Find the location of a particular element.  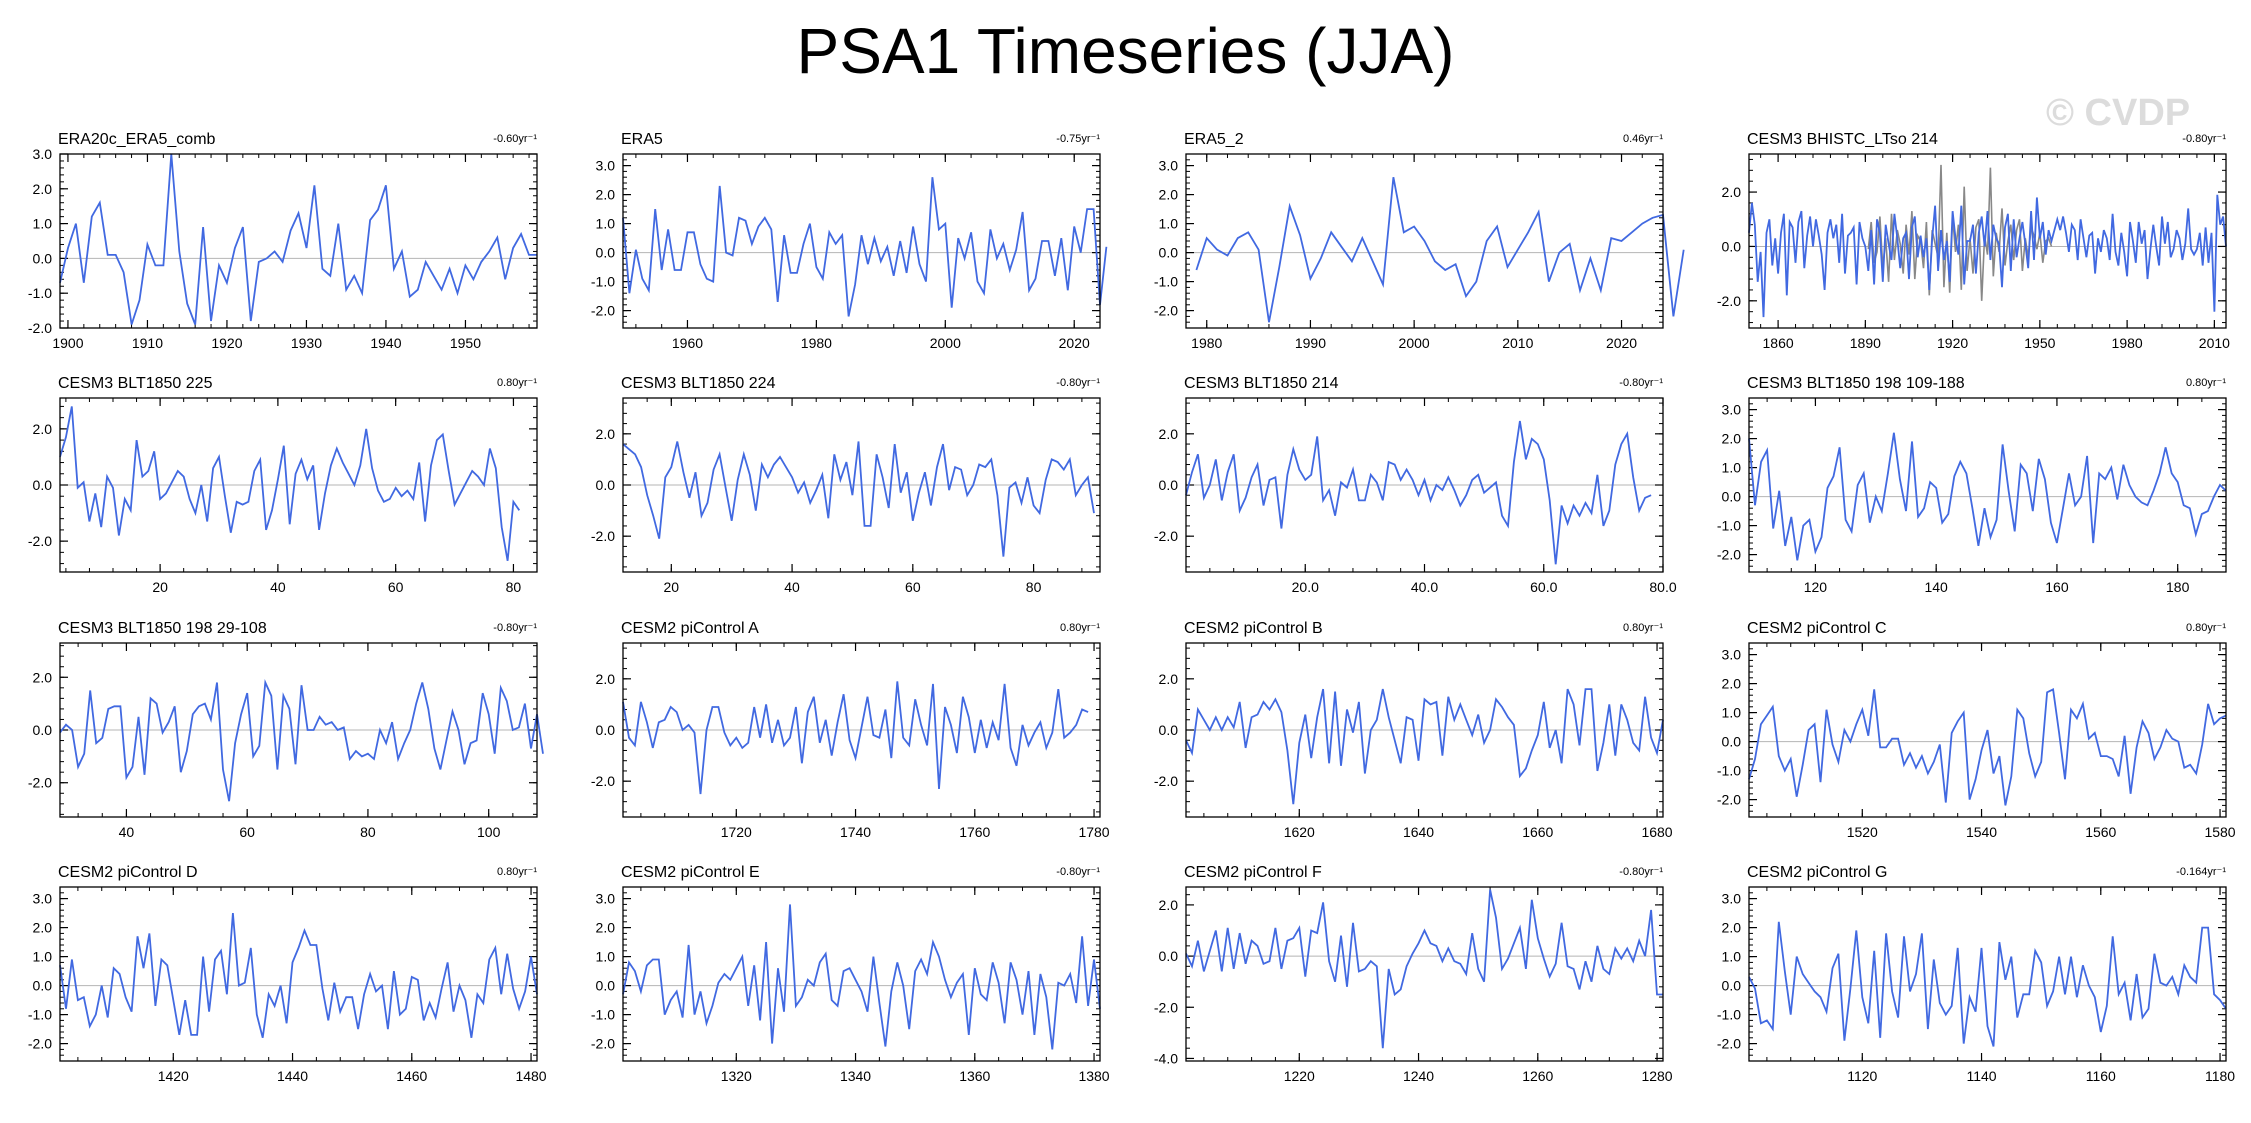

x-tick-label: 1930 is located at coordinates (306, 343).